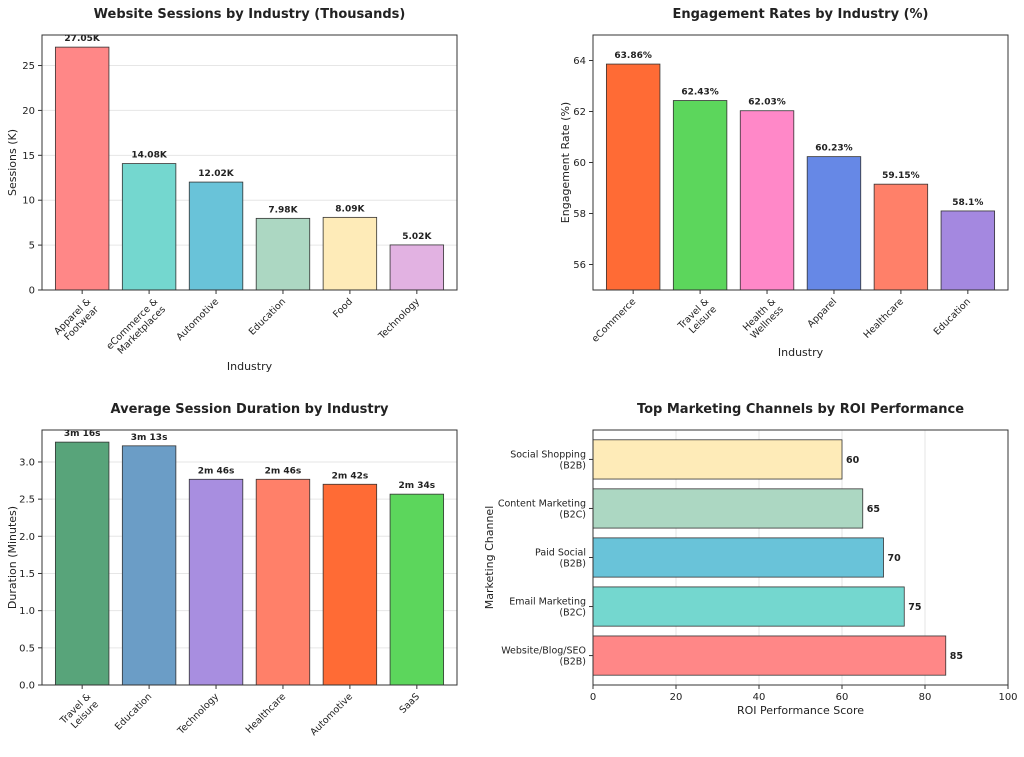 This screenshot has height=757, width=1024. I want to click on x-tick-label: Automotive, so click(198, 319).